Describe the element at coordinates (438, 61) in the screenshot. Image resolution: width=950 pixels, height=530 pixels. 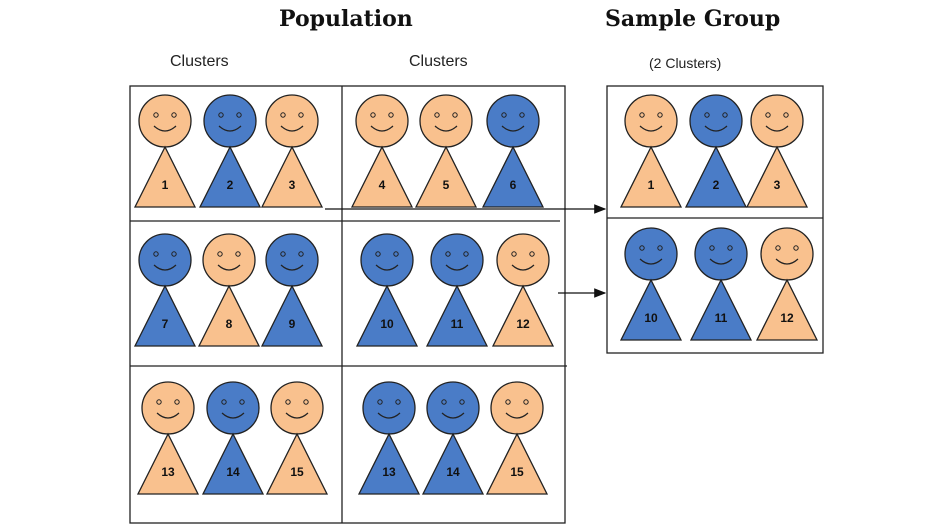
I see `clusters-label-right: Clusters` at that location.